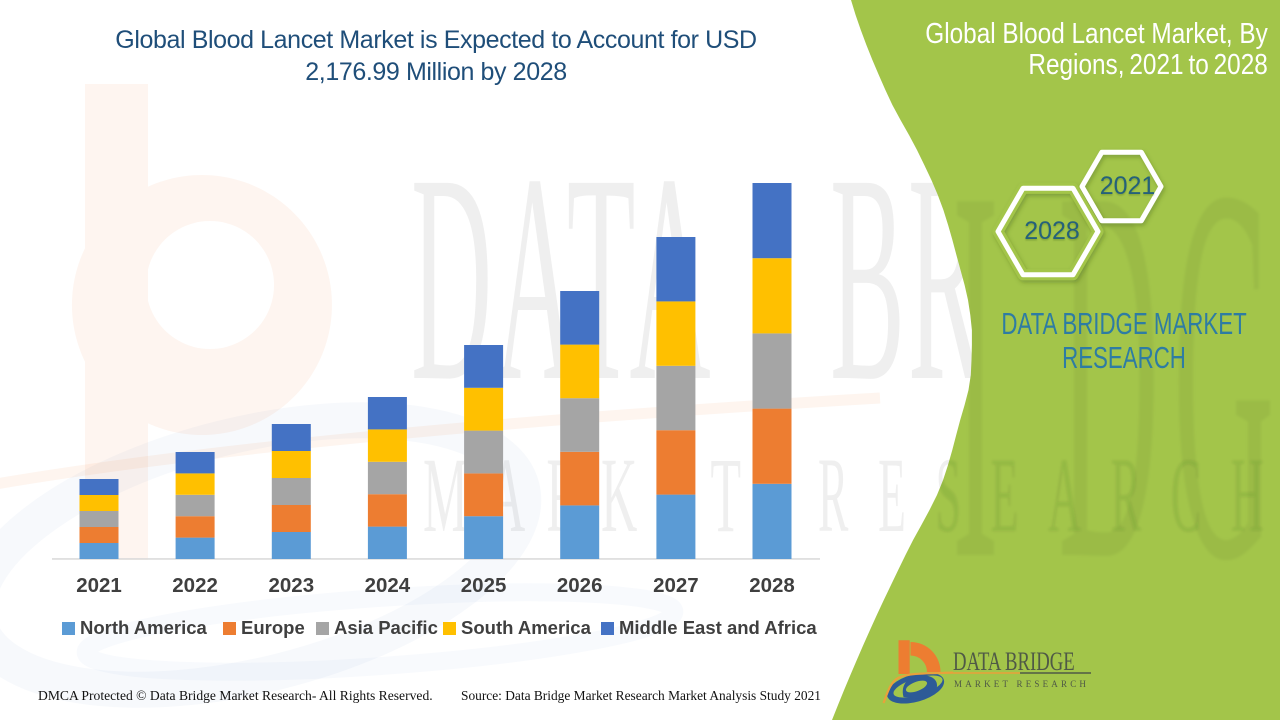 This screenshot has height=720, width=1280. Describe the element at coordinates (1014, 661) in the screenshot. I see `svg-text: DATA BRIDGE` at that location.